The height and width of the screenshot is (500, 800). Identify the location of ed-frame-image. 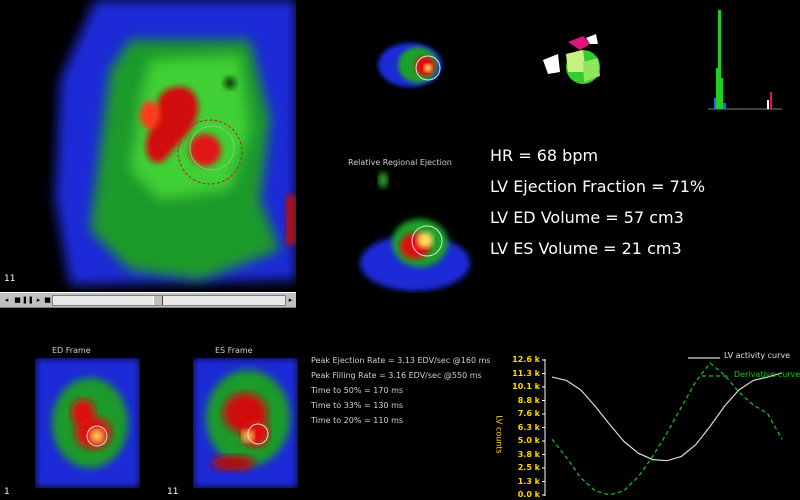
(87, 423).